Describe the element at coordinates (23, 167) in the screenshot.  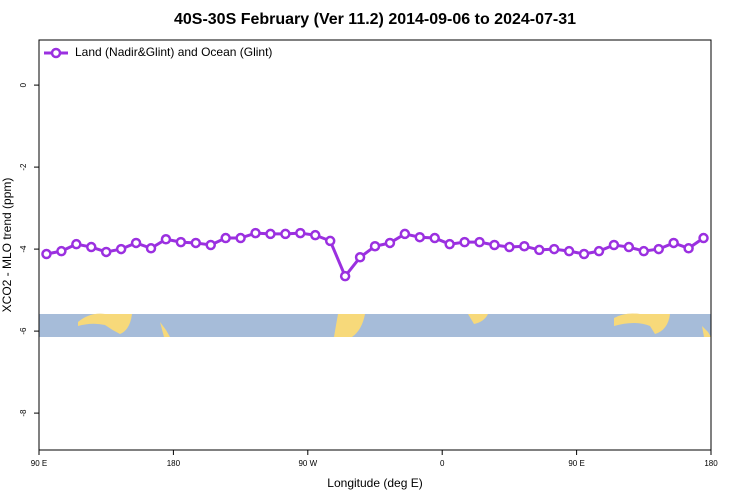
I see `y-tick-label: -2` at that location.